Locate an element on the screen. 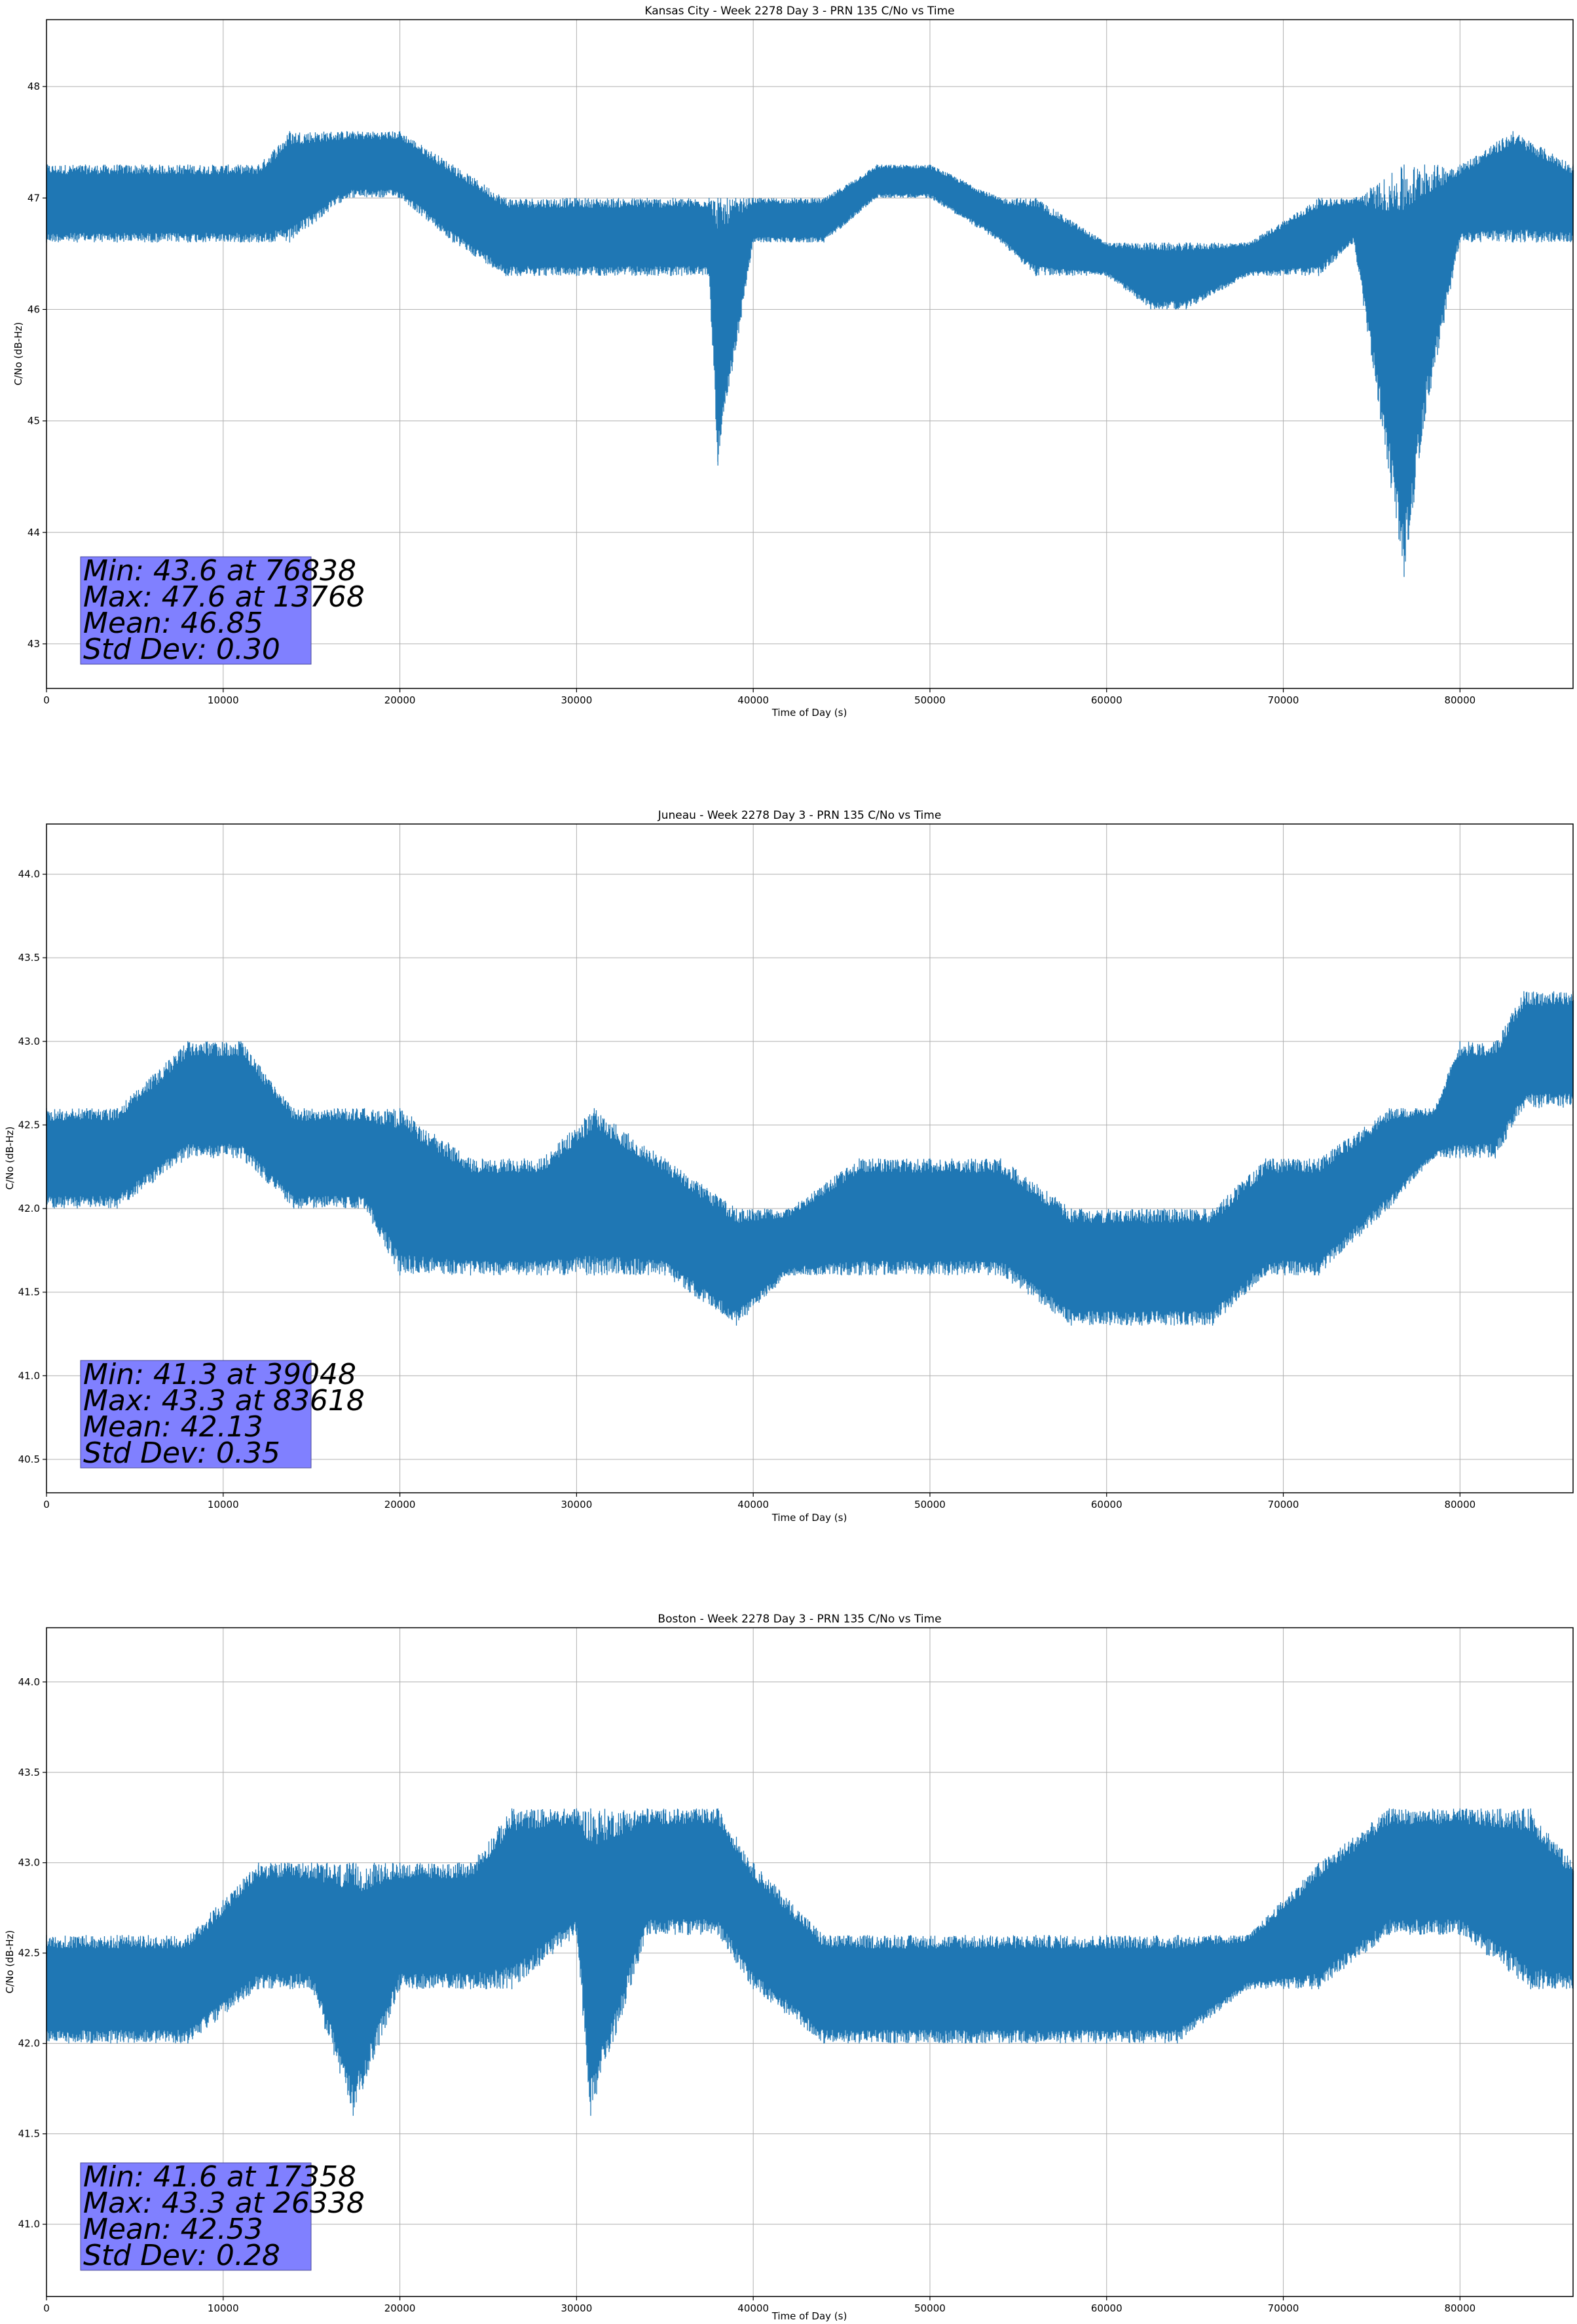  stats-max: Max: 47.6 at 13768 is located at coordinates (224, 597).